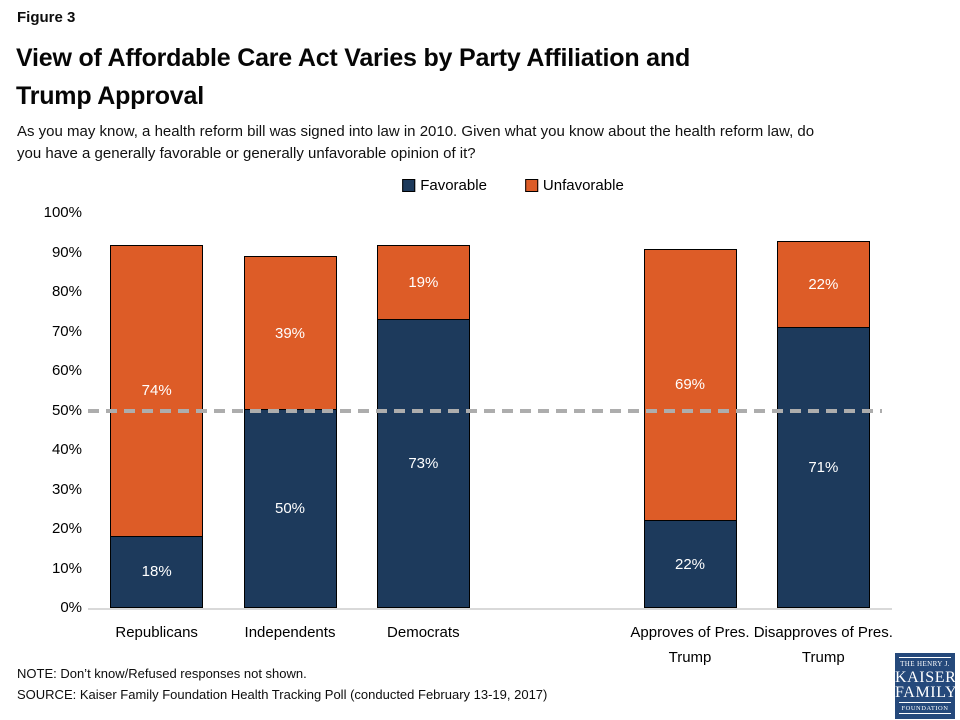 This screenshot has width=960, height=720. What do you see at coordinates (66, 331) in the screenshot?
I see `y-axis-tick-70: 70%` at bounding box center [66, 331].